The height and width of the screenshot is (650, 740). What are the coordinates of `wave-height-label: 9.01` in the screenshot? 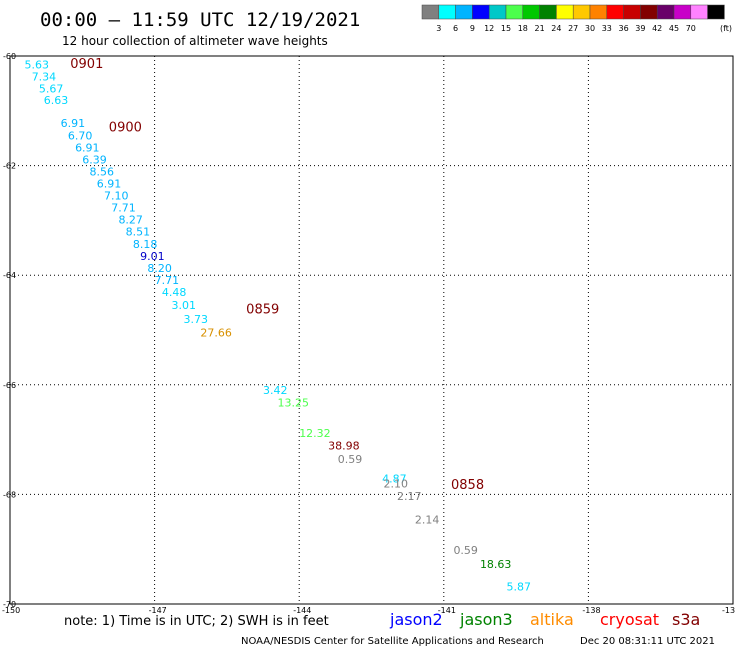 It's located at (152, 256).